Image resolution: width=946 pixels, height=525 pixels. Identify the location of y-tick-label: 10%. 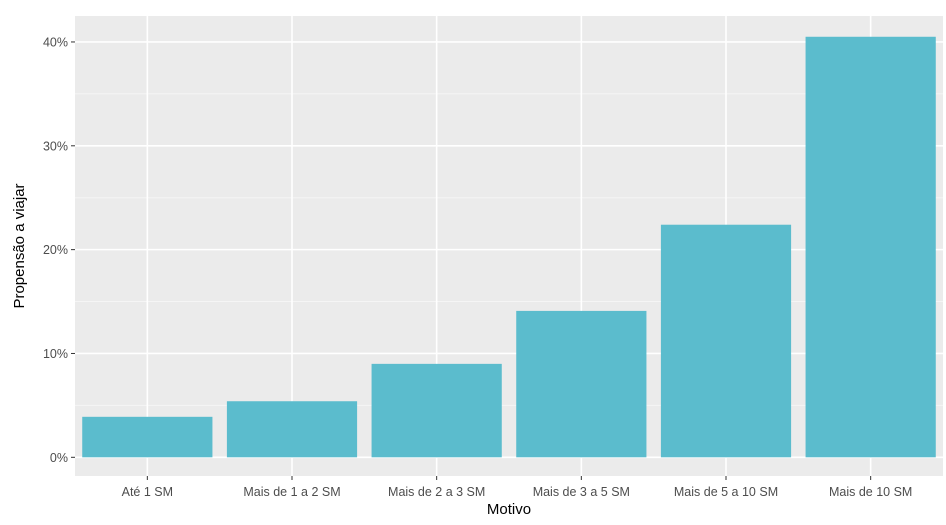
(55, 354).